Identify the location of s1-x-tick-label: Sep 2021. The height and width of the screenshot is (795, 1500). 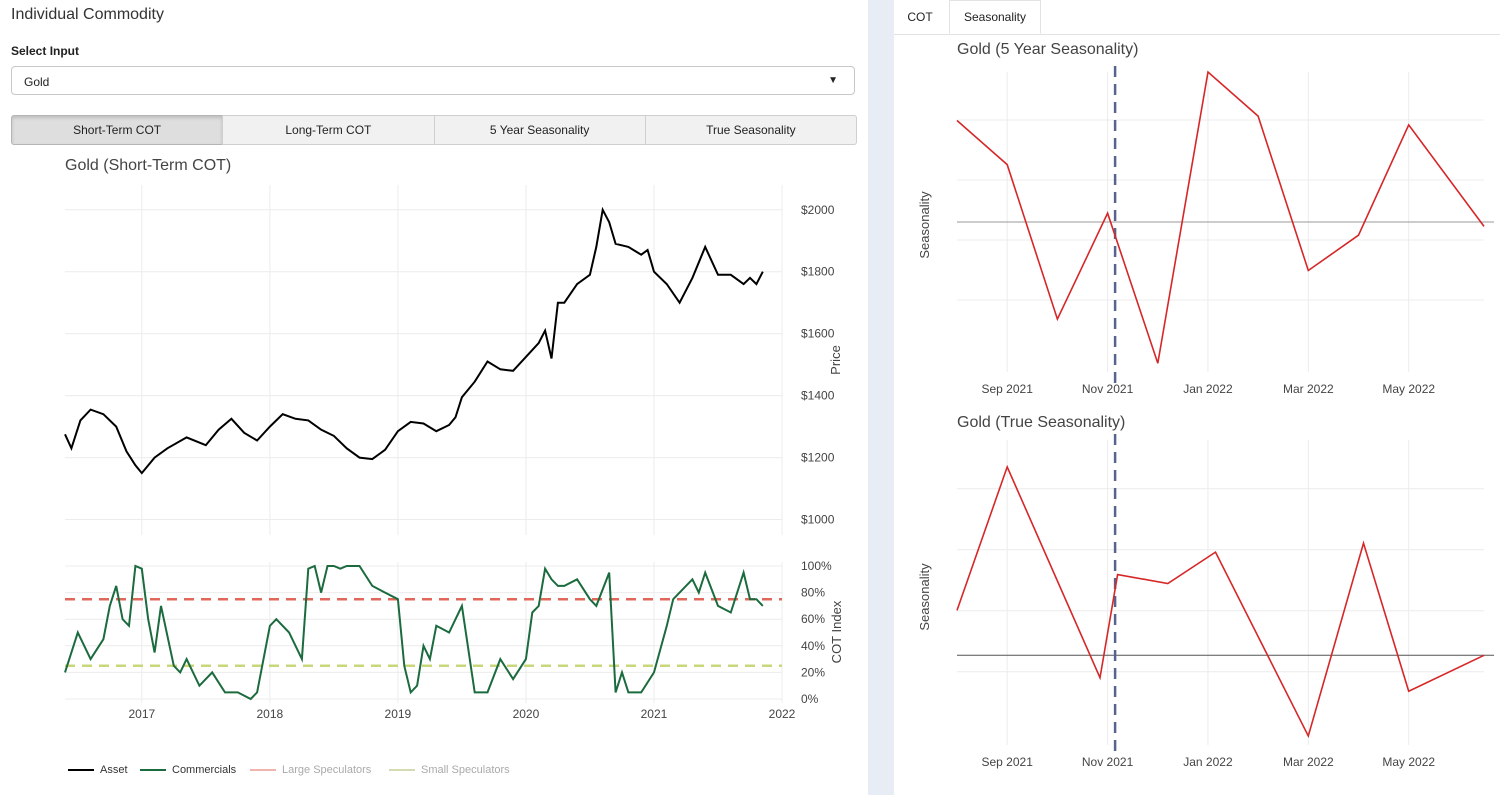
(1007, 389).